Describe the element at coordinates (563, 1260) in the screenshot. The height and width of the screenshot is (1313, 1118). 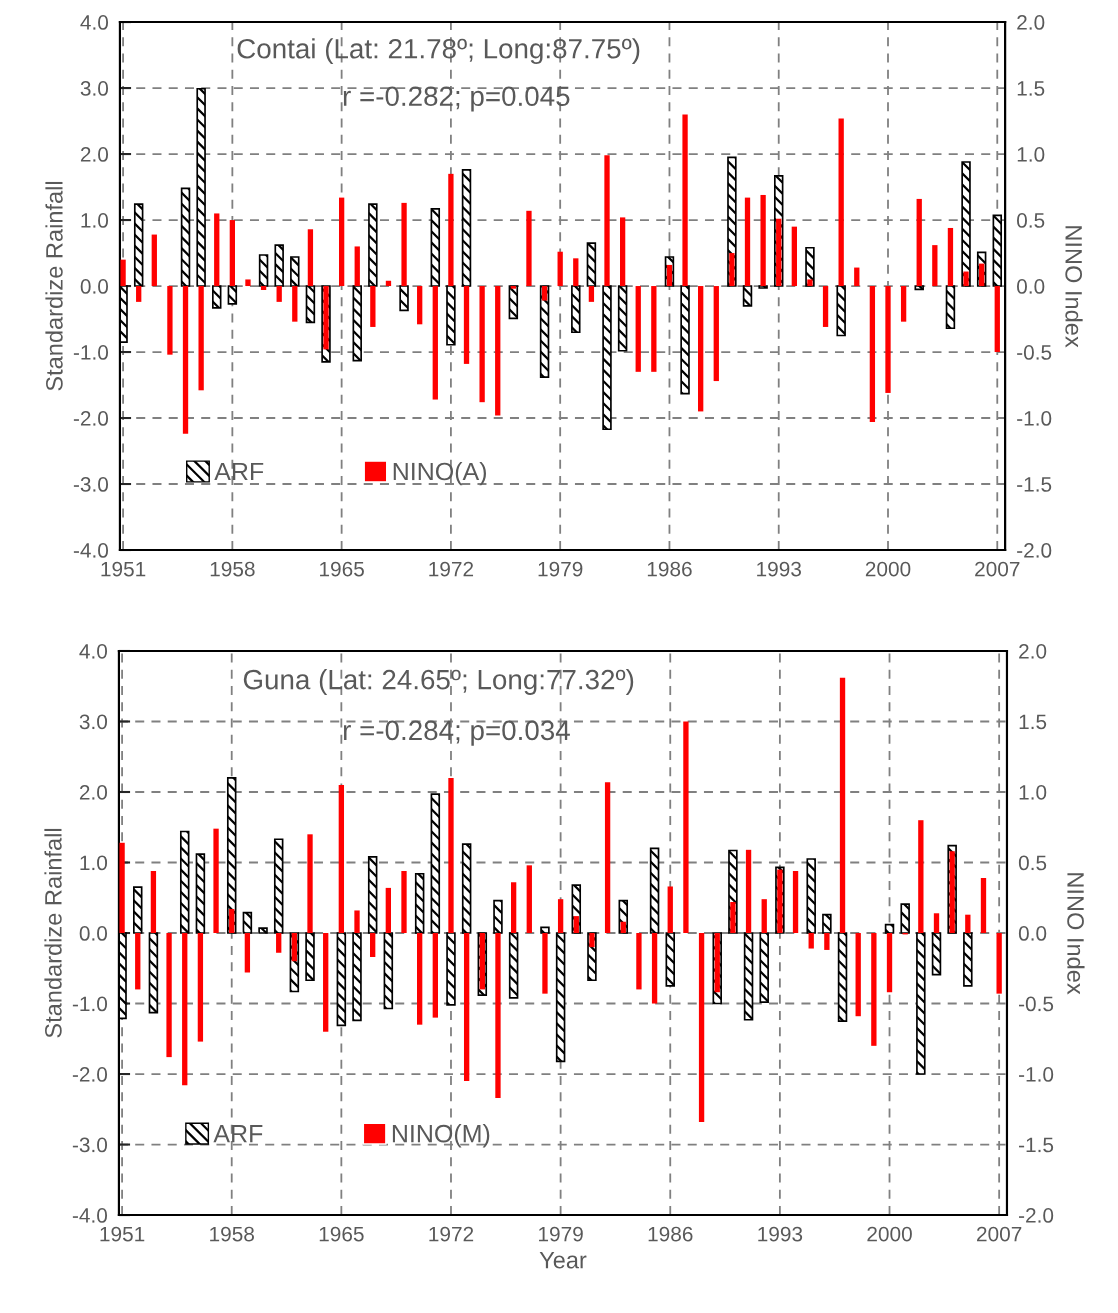
I see `x-axis-title: Year` at that location.